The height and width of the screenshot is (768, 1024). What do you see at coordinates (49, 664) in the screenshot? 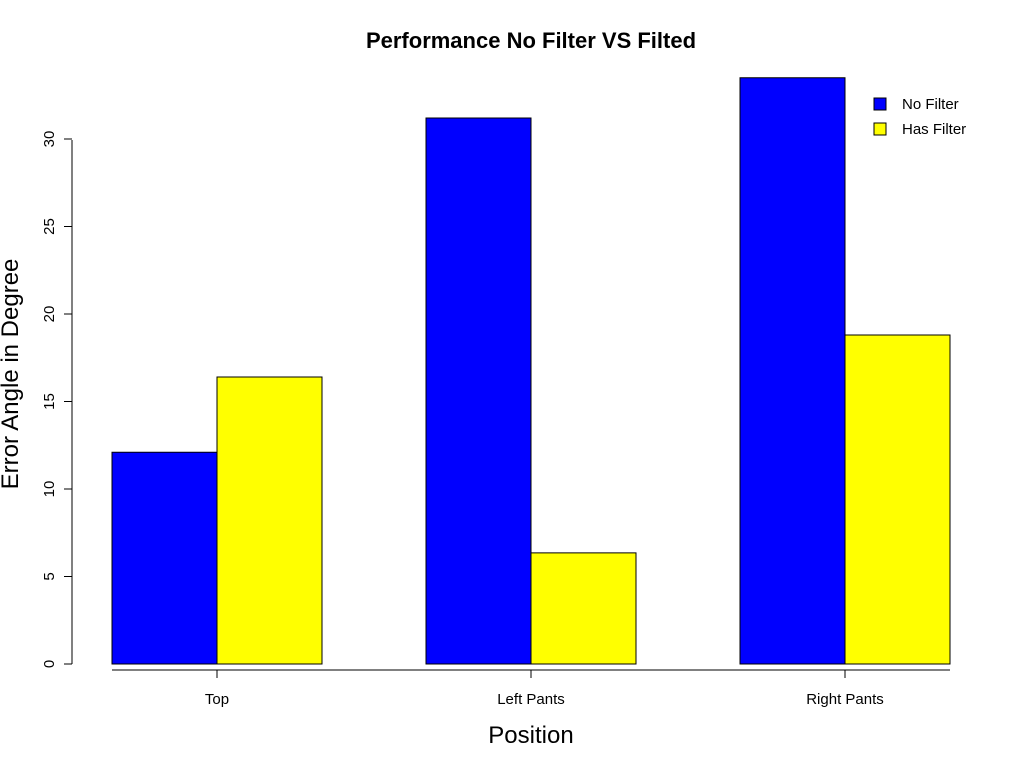
I see `y-tick-label: 0` at bounding box center [49, 664].